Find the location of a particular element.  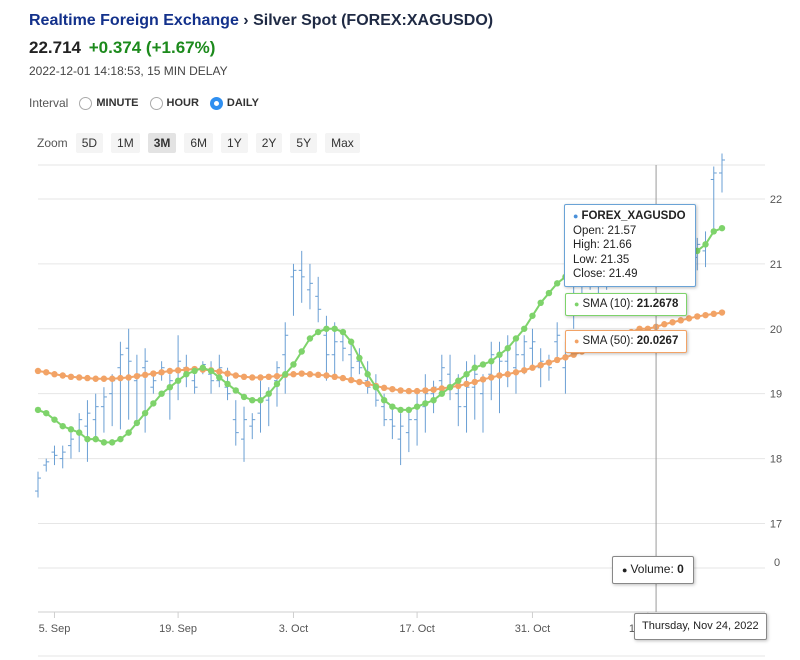

zoom-1m-button: 1M is located at coordinates (125, 143).